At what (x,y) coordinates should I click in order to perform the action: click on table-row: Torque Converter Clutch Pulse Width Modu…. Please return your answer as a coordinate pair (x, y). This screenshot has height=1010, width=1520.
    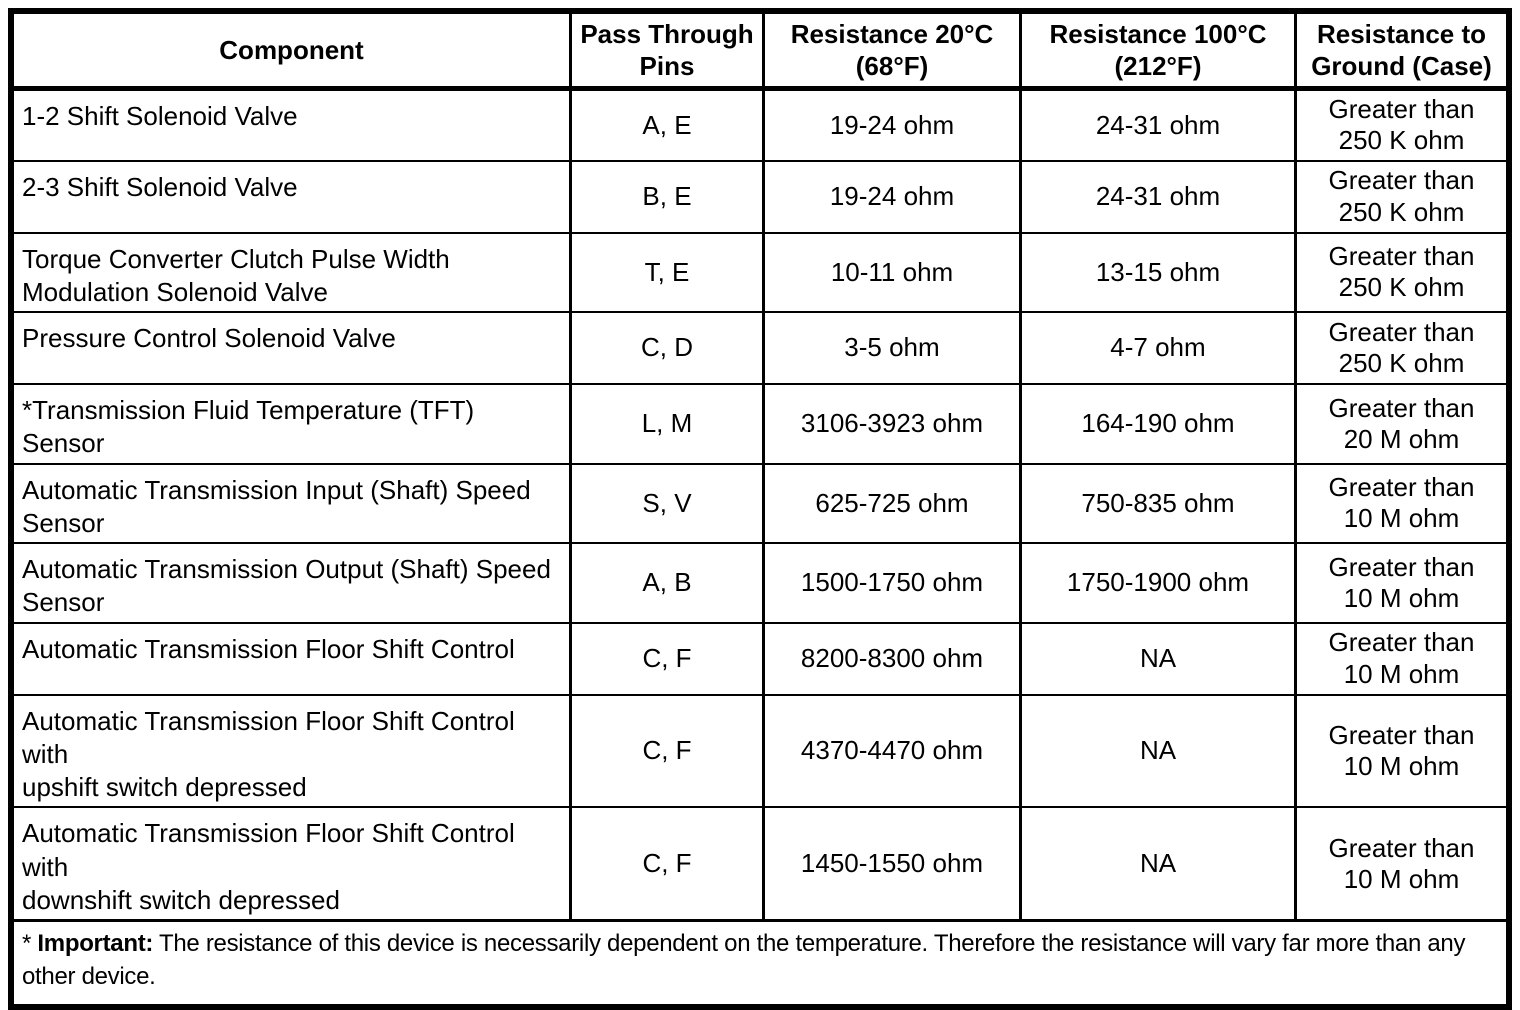
    Looking at the image, I should click on (760, 272).